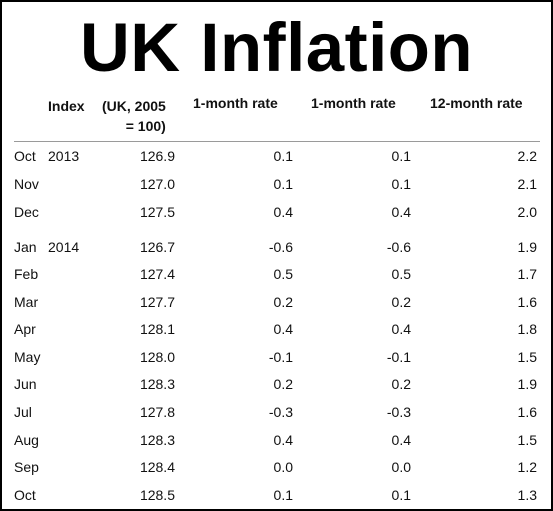  I want to click on cell-index: 127.0, so click(157, 184).